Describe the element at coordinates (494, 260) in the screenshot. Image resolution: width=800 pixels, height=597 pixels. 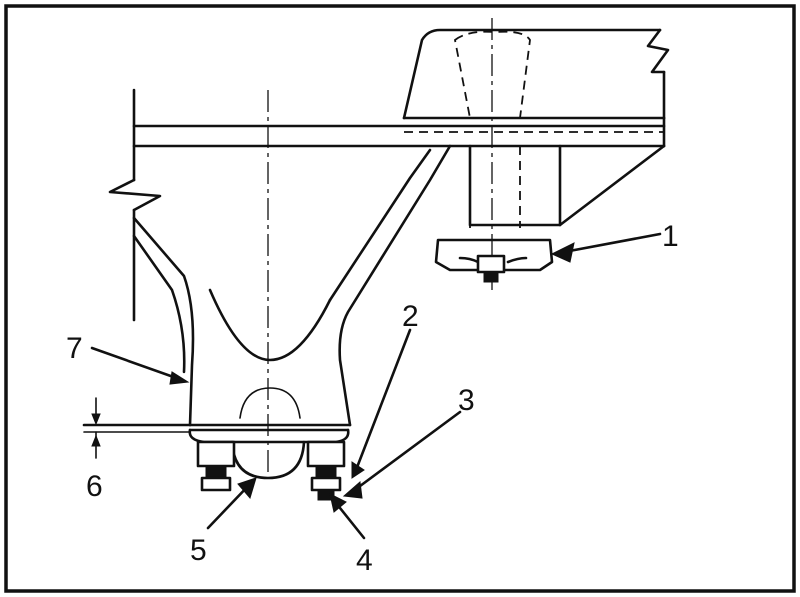
I see `upper-mount` at that location.